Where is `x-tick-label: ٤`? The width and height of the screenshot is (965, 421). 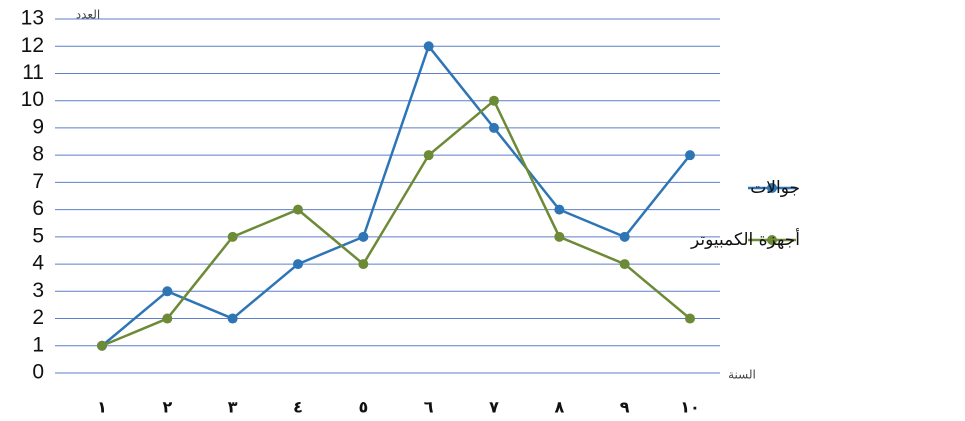
x-tick-label: ٤ is located at coordinates (298, 407).